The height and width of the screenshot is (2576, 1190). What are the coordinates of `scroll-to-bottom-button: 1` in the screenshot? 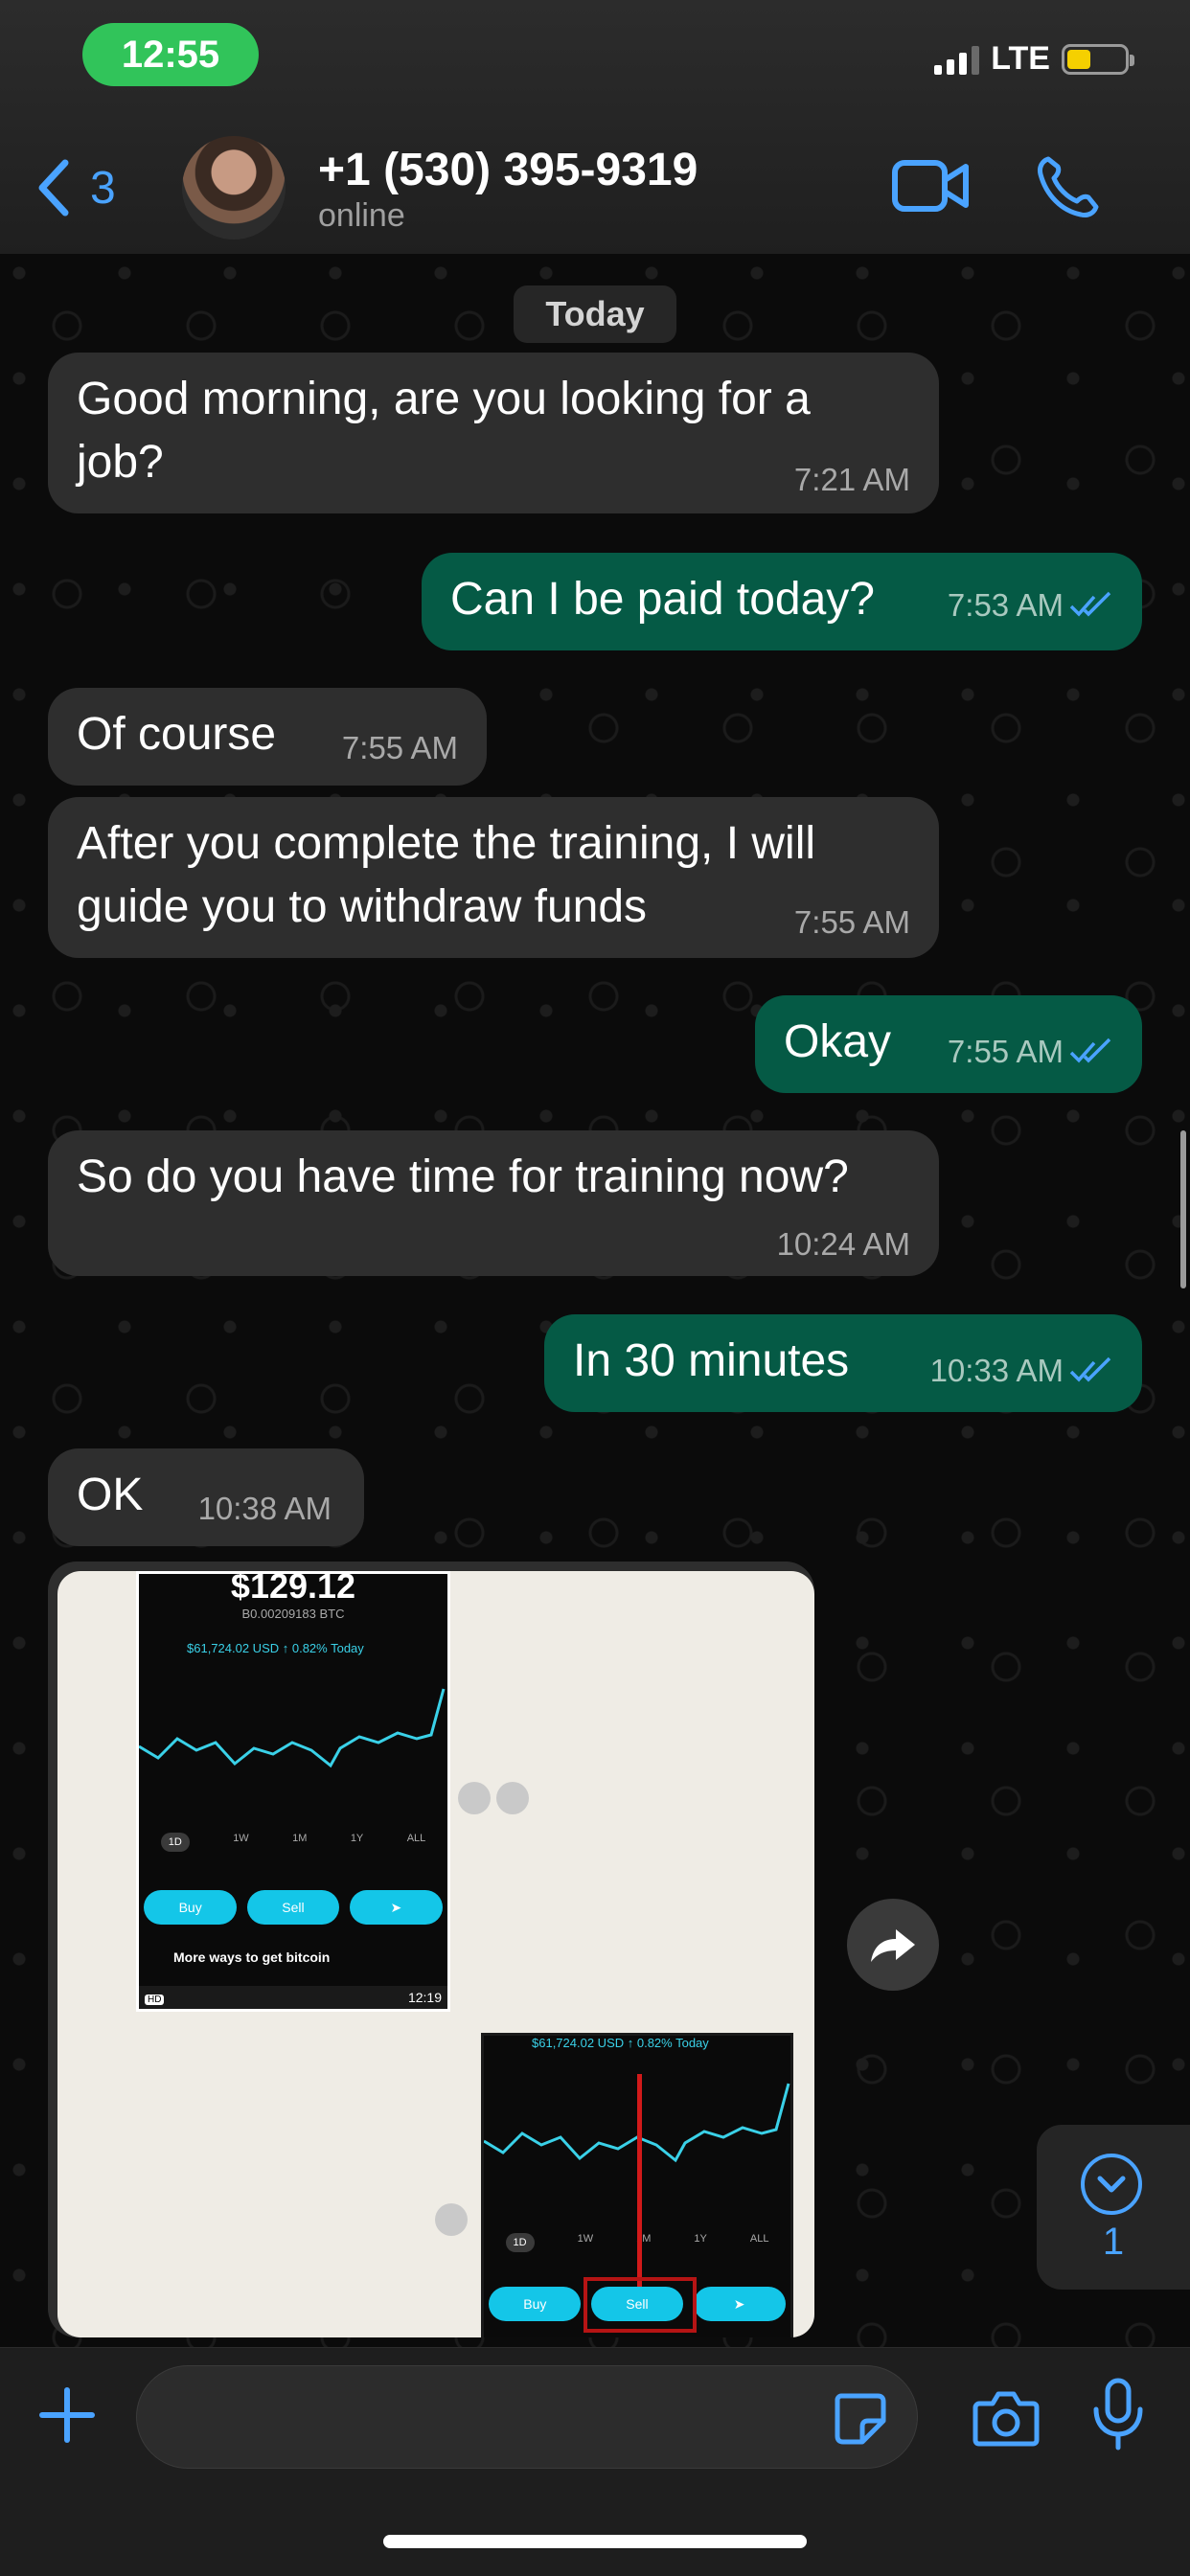 It's located at (1113, 2207).